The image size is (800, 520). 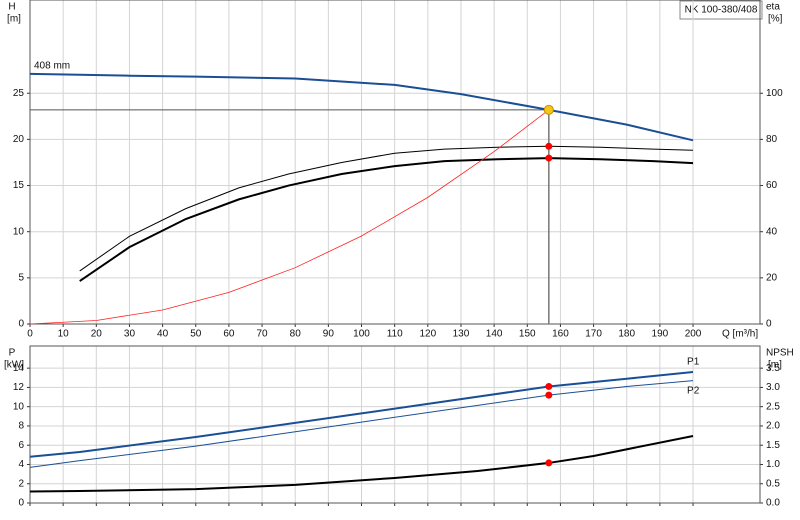 I want to click on title-box, so click(x=721, y=10).